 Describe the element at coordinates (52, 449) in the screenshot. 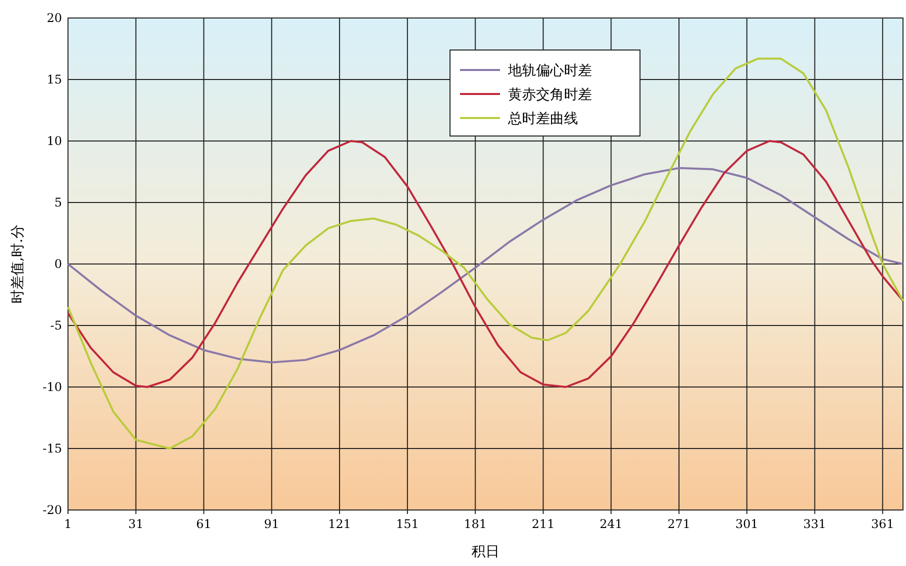

I see `y-tick-label: -15` at that location.